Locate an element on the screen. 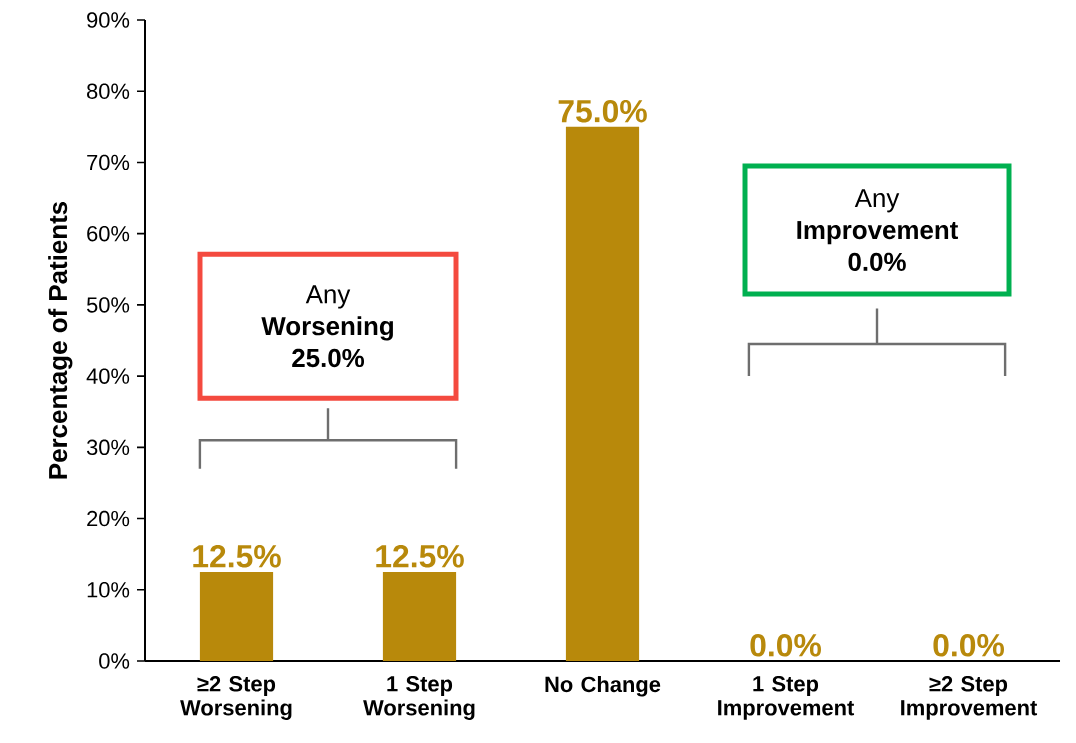 The image size is (1076, 743). x-tick-label: ≥2 Step Worsening is located at coordinates (236, 698).